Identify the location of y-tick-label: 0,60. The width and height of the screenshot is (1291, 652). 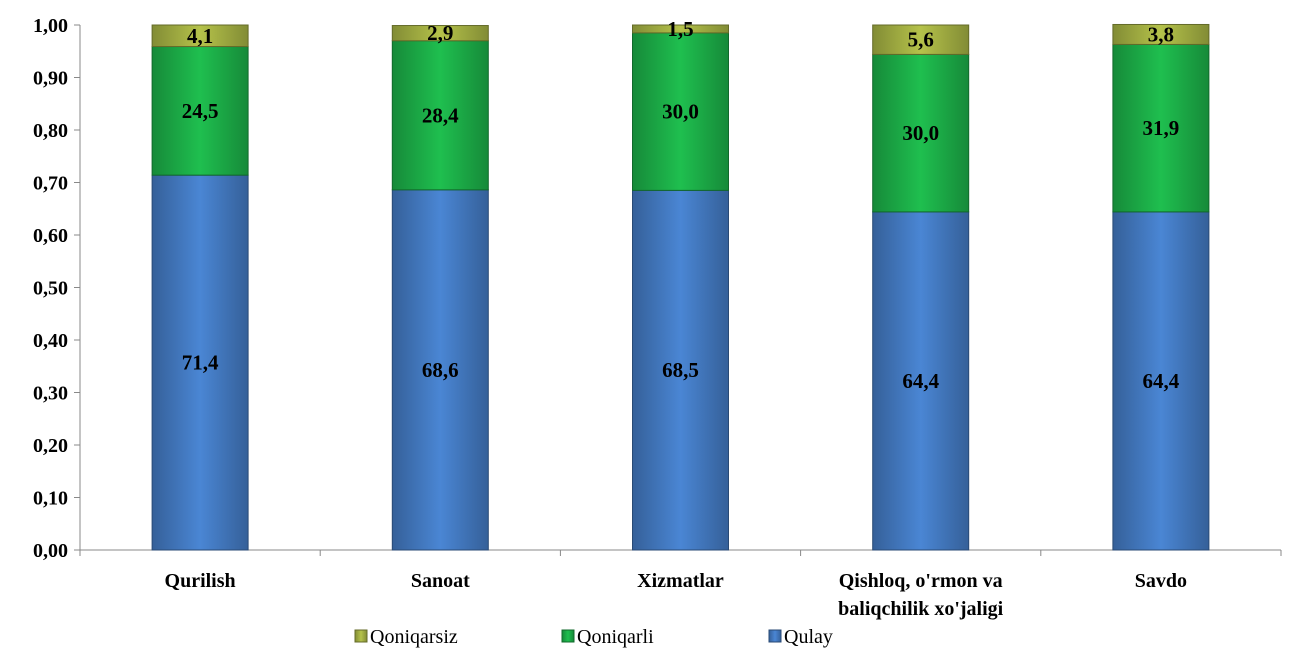
(50, 236).